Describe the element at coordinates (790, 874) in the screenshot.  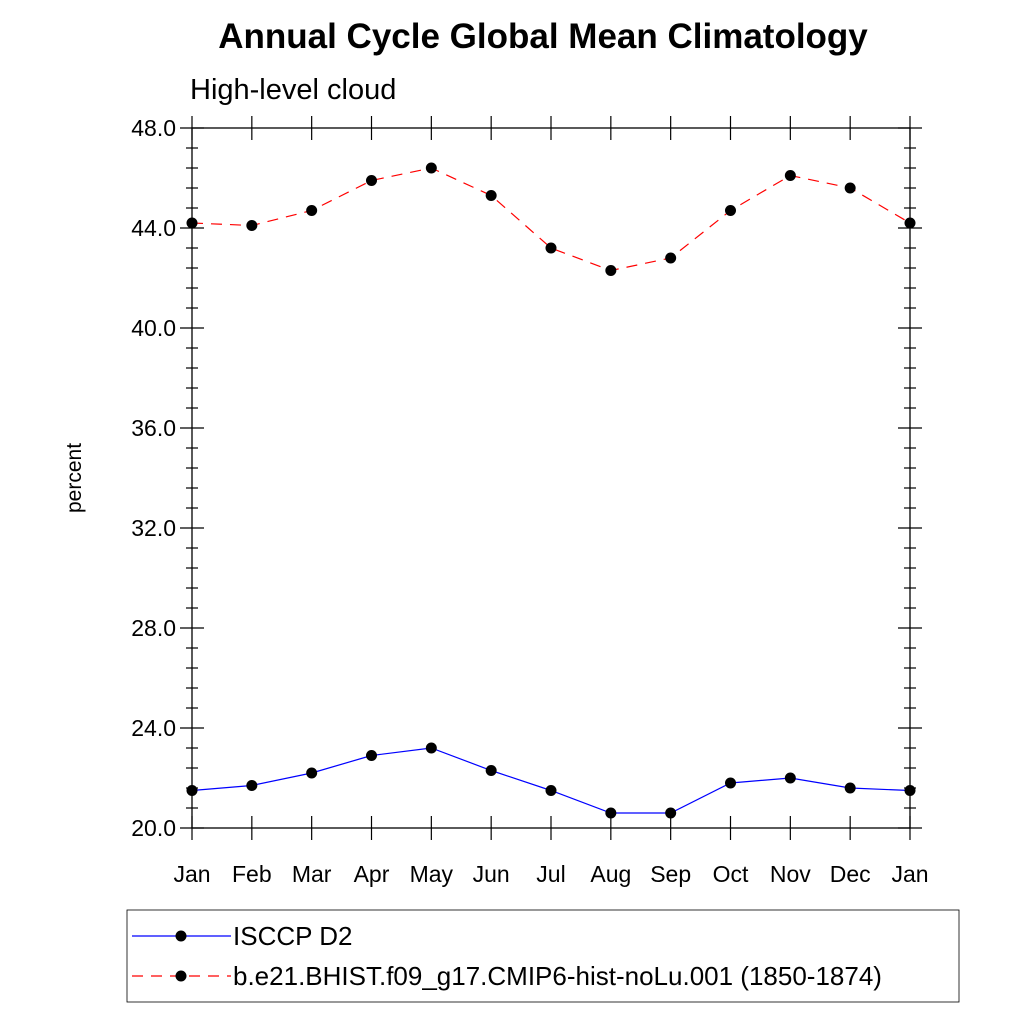
I see `x-tick-label: Nov` at that location.